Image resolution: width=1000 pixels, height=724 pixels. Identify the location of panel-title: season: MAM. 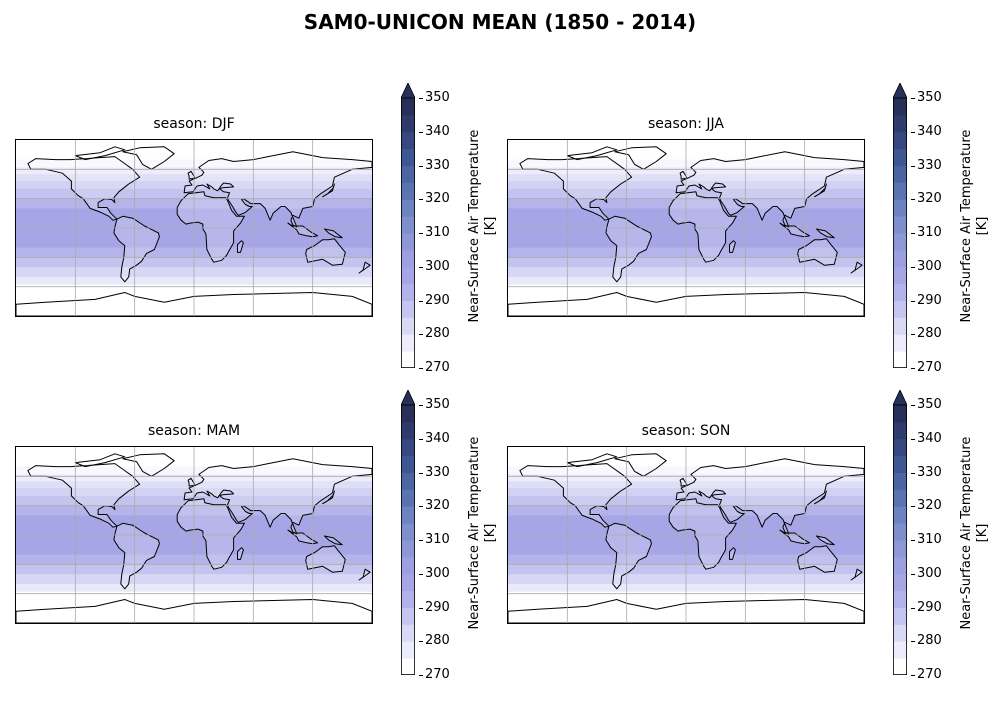
(194, 431).